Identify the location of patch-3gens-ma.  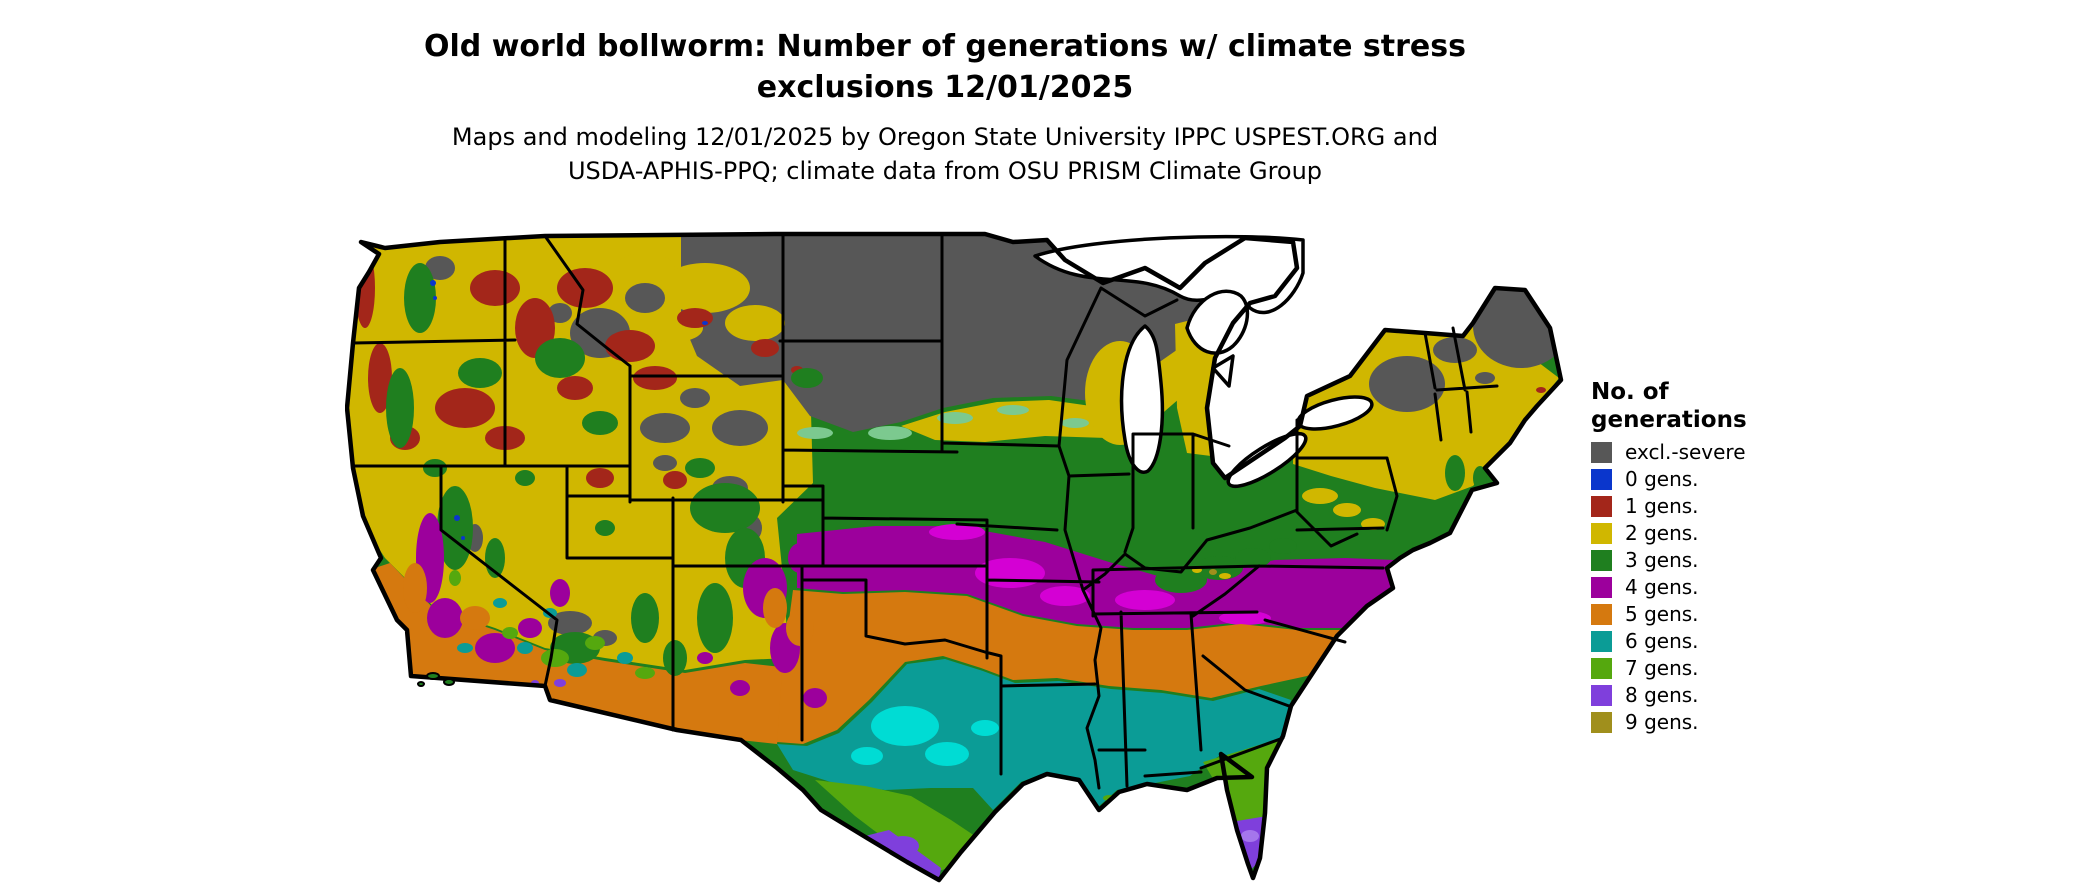
(1480, 478).